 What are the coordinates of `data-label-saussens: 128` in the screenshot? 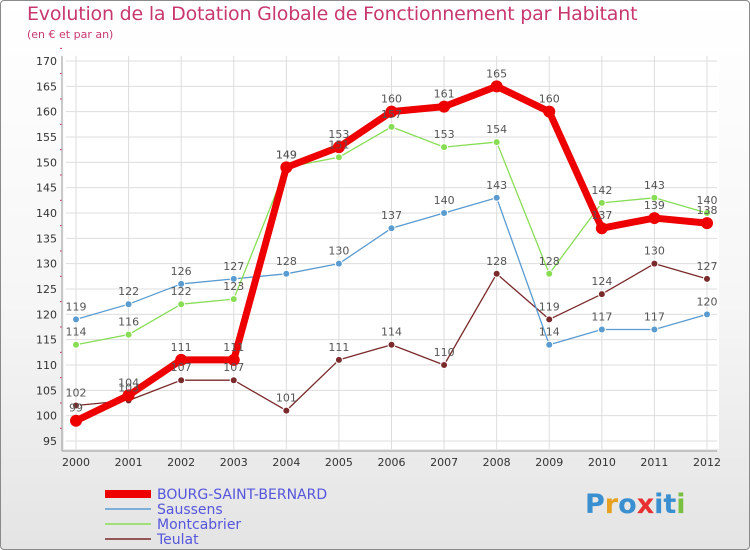 It's located at (286, 261).